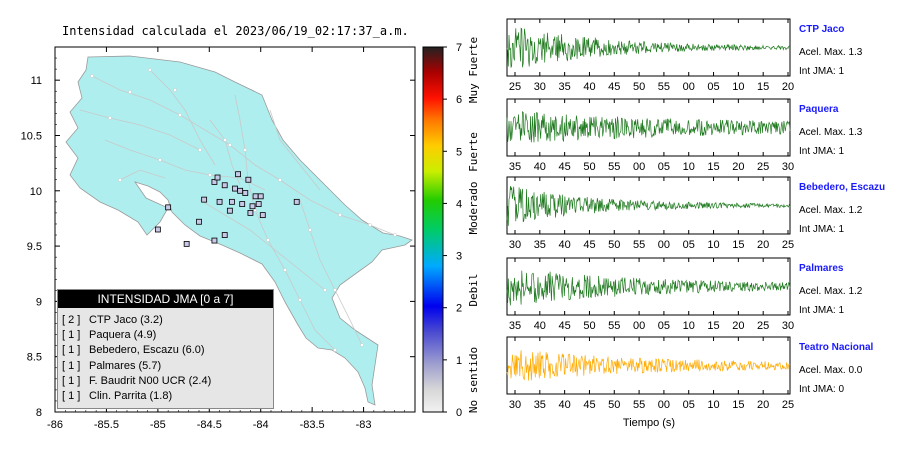 The height and width of the screenshot is (460, 910). I want to click on map-y-tick-label: 10, so click(36, 192).